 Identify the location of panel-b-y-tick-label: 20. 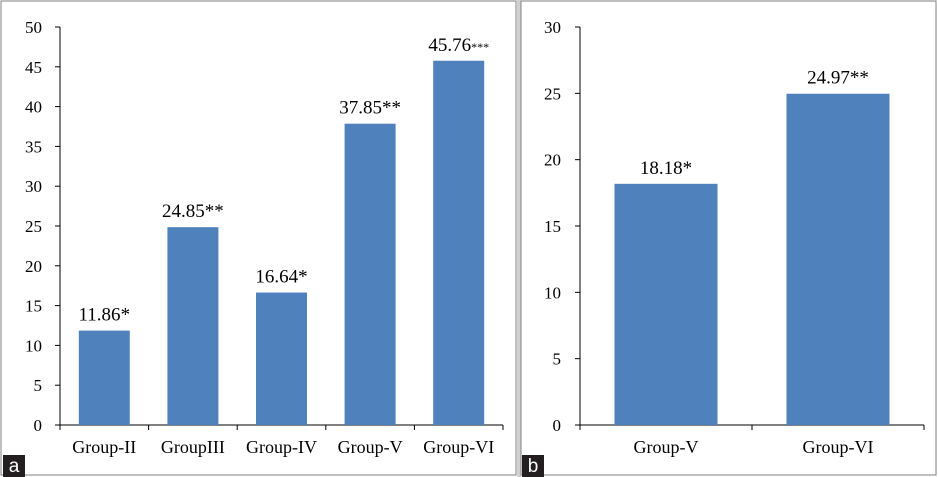
(552, 160).